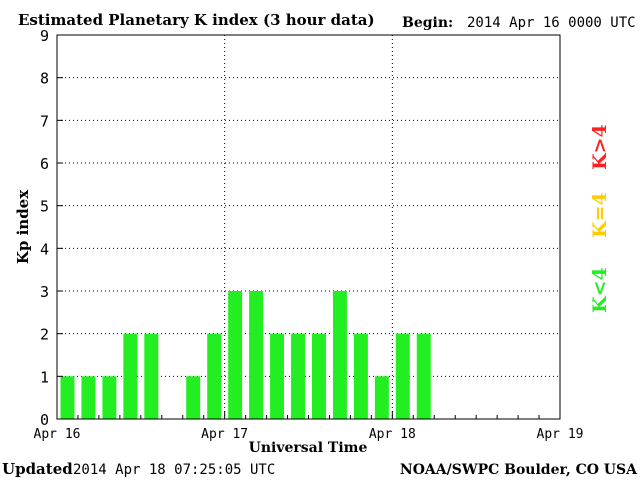 The width and height of the screenshot is (640, 480). What do you see at coordinates (309, 426) in the screenshot?
I see `x-axis-ticks: Apr 16 Apr 17 Apr 18 Apr 19` at bounding box center [309, 426].